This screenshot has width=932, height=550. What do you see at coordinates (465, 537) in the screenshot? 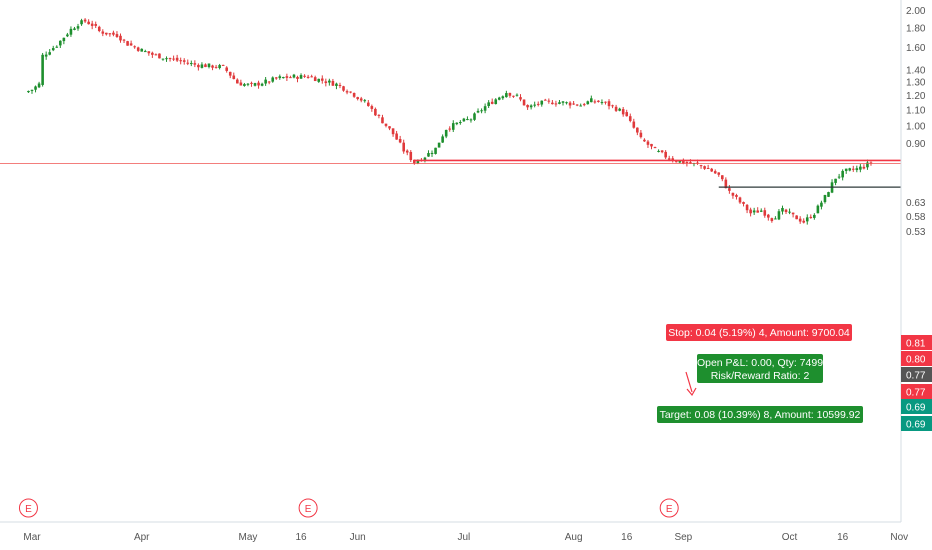
I see `time-axis: Mar Apr May 16 Jun Jul Aug 16 Sep Oct 16 Nov` at bounding box center [465, 537].